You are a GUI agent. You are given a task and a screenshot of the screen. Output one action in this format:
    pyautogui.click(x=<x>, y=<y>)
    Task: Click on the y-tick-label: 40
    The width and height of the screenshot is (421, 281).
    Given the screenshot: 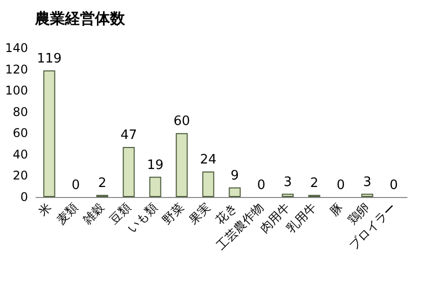 What is the action you would take?
    pyautogui.click(x=20, y=154)
    